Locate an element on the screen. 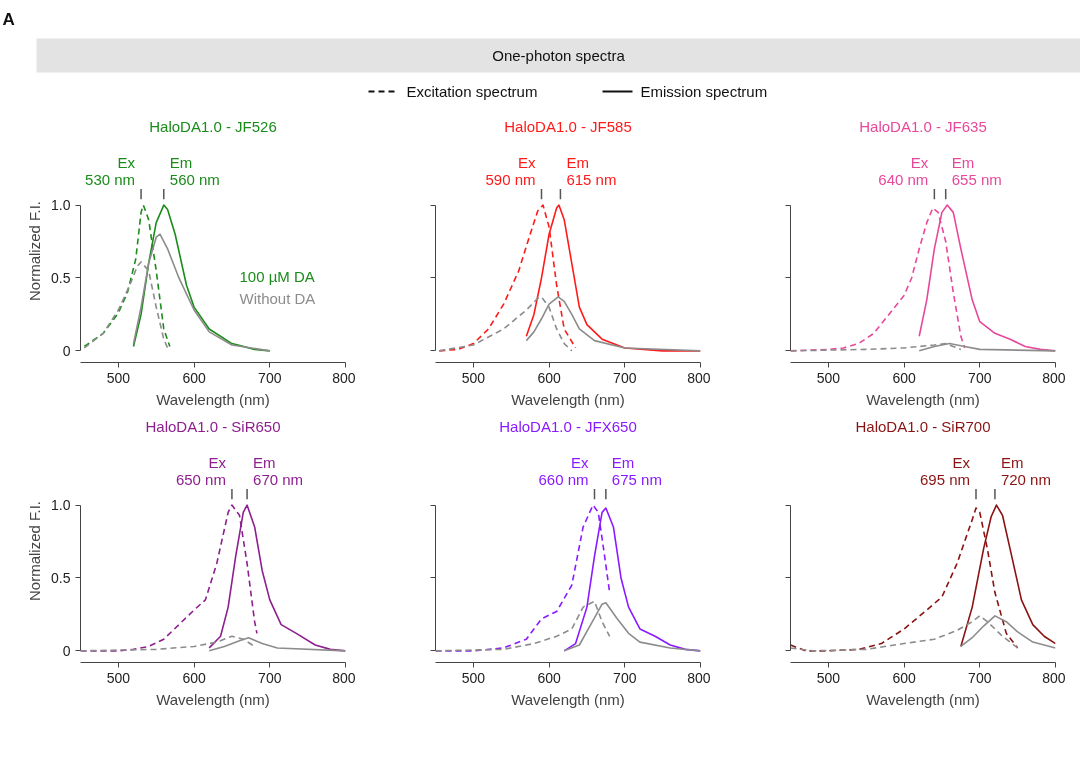 The height and width of the screenshot is (760, 1088). chart-title: HaloDA1.0 - JF526 is located at coordinates (213, 126).